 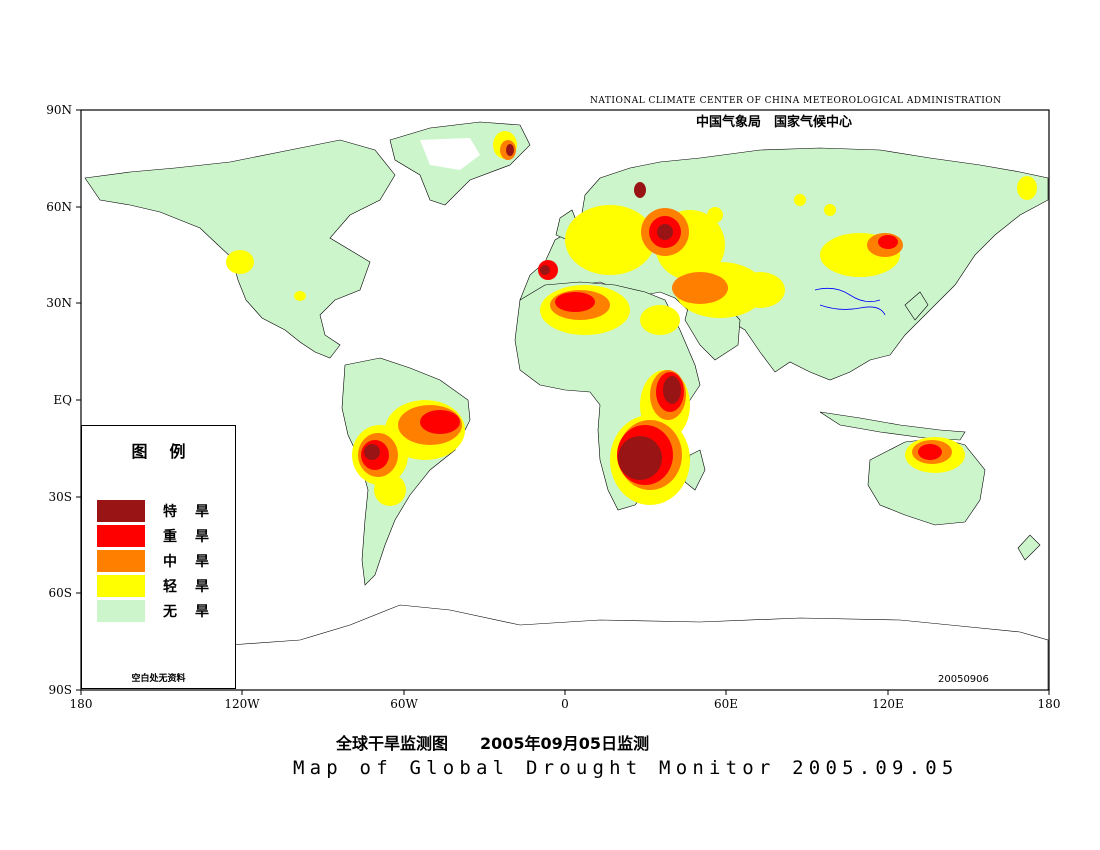 What do you see at coordinates (565, 647) in the screenshot?
I see `landmass-antarctica` at bounding box center [565, 647].